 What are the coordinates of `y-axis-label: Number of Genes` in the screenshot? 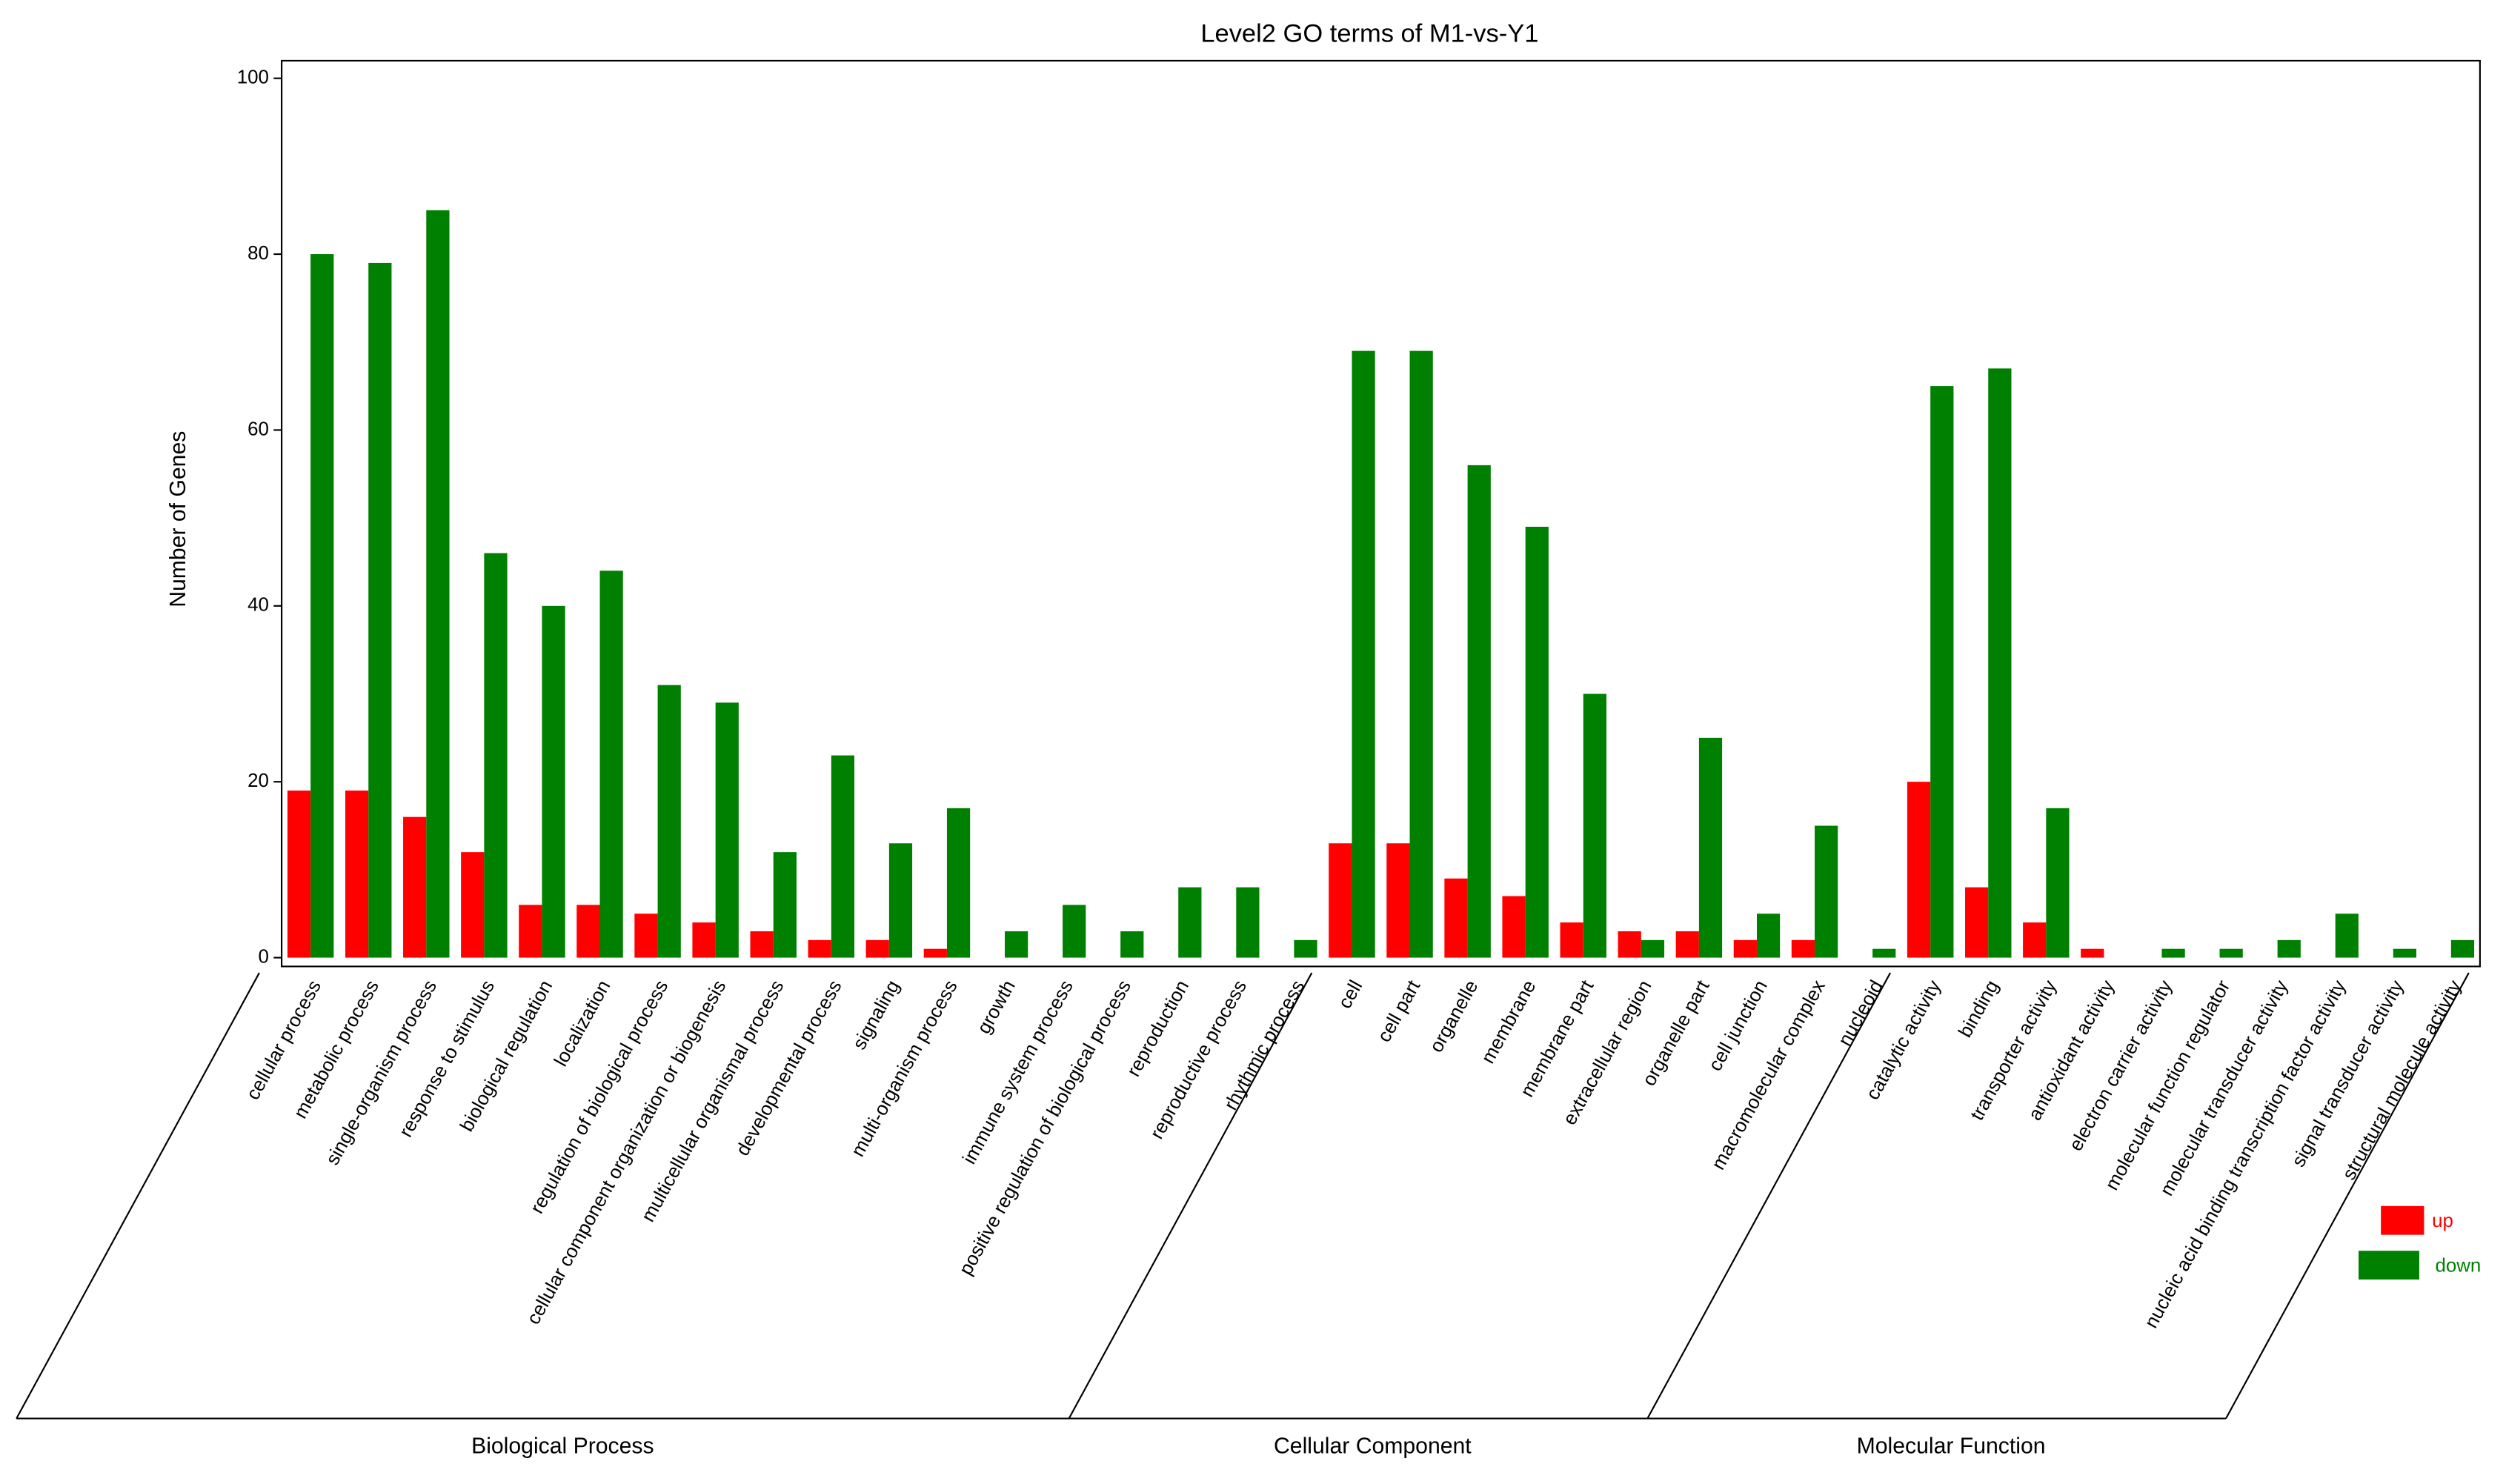 It's located at (178, 519).